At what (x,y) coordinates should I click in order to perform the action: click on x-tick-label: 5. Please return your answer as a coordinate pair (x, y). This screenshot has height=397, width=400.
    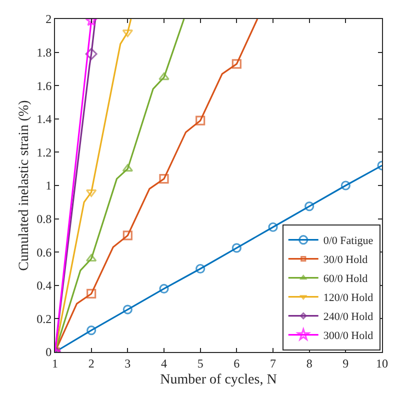
    Looking at the image, I should click on (200, 363).